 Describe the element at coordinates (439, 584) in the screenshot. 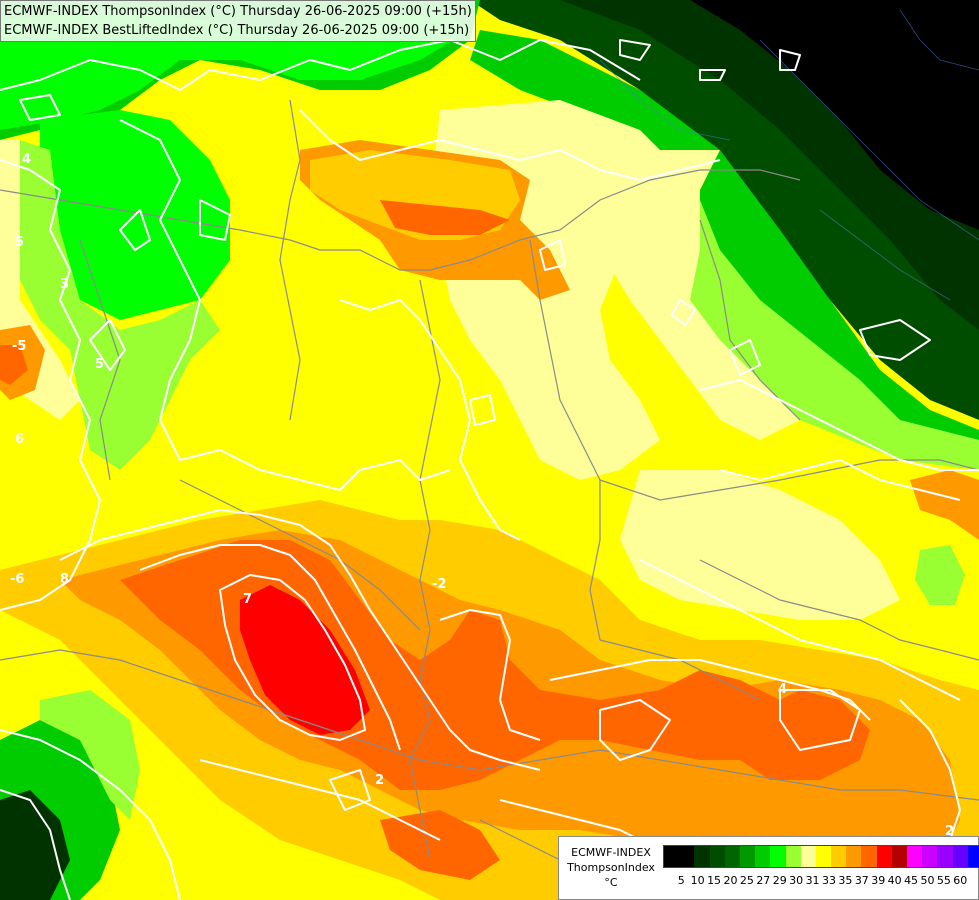

I see `contour-label: -2` at that location.